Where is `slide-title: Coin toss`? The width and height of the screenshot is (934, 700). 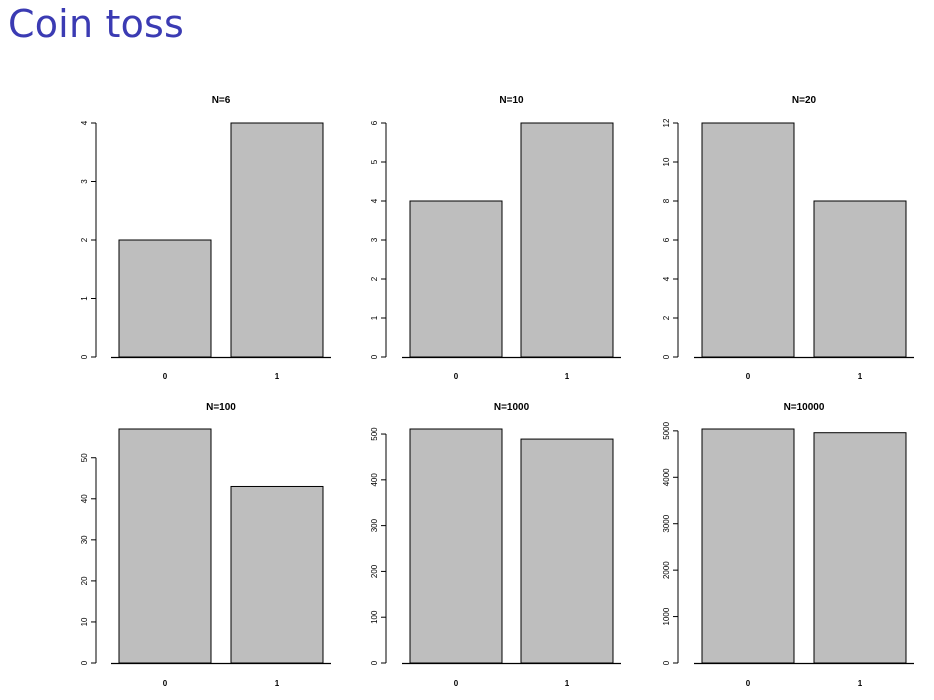
slide-title: Coin toss is located at coordinates (96, 24).